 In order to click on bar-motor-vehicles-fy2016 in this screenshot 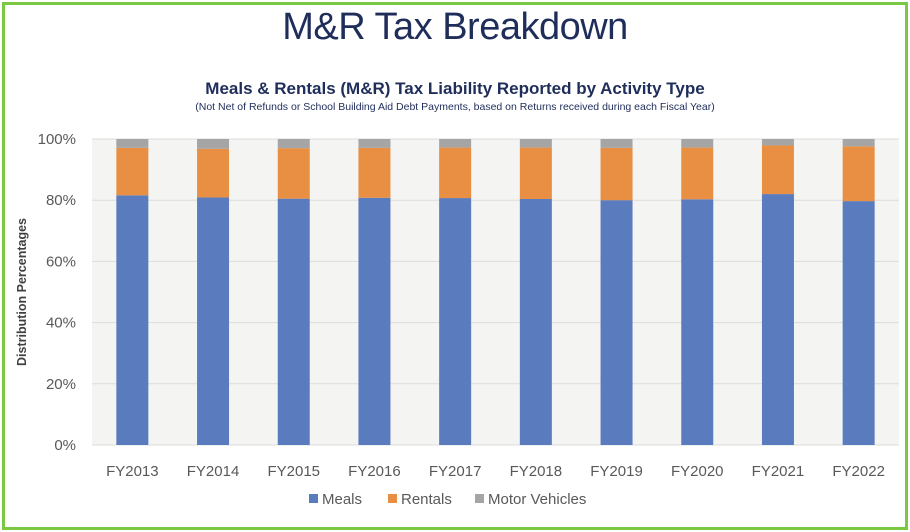, I will do `click(374, 143)`.